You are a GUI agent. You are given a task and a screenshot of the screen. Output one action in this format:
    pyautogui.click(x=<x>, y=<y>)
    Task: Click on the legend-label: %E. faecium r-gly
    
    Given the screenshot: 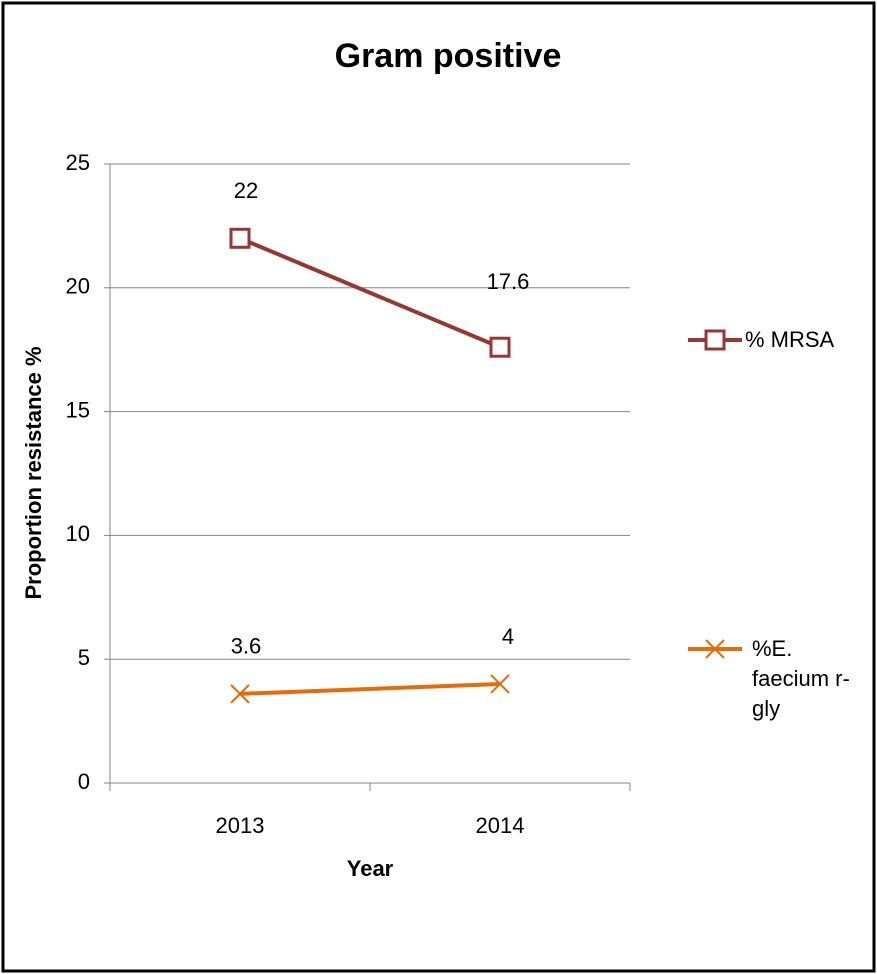 What is the action you would take?
    pyautogui.click(x=801, y=678)
    